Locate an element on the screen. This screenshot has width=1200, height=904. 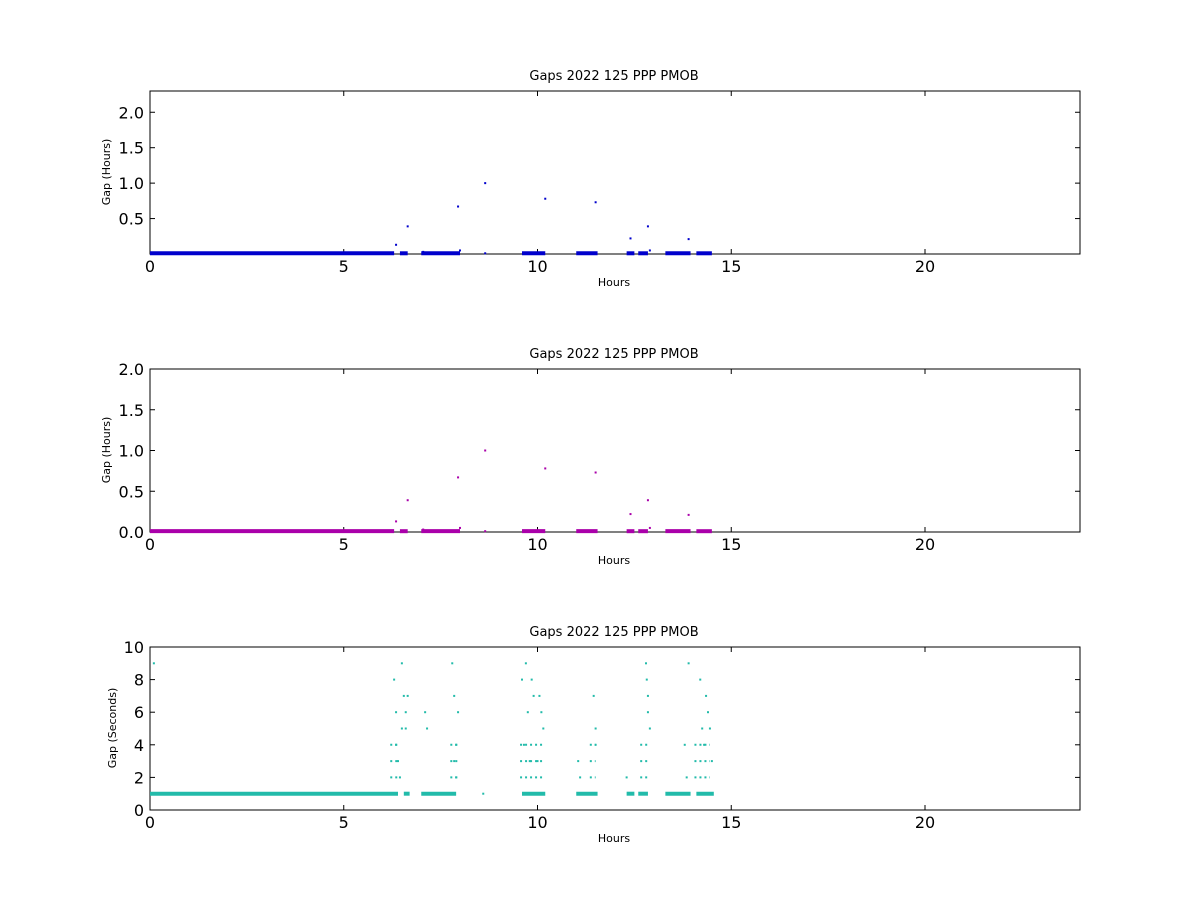
y-tick-label: 0.5 is located at coordinates (131, 491).